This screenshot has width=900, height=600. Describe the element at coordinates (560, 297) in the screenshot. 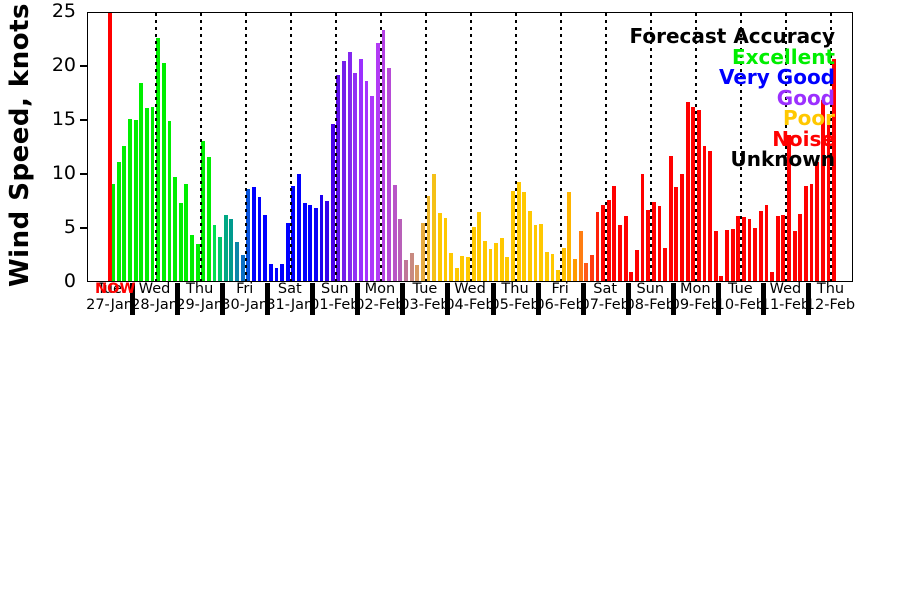

I see `day-axis-label: Fri 06-Feb` at that location.